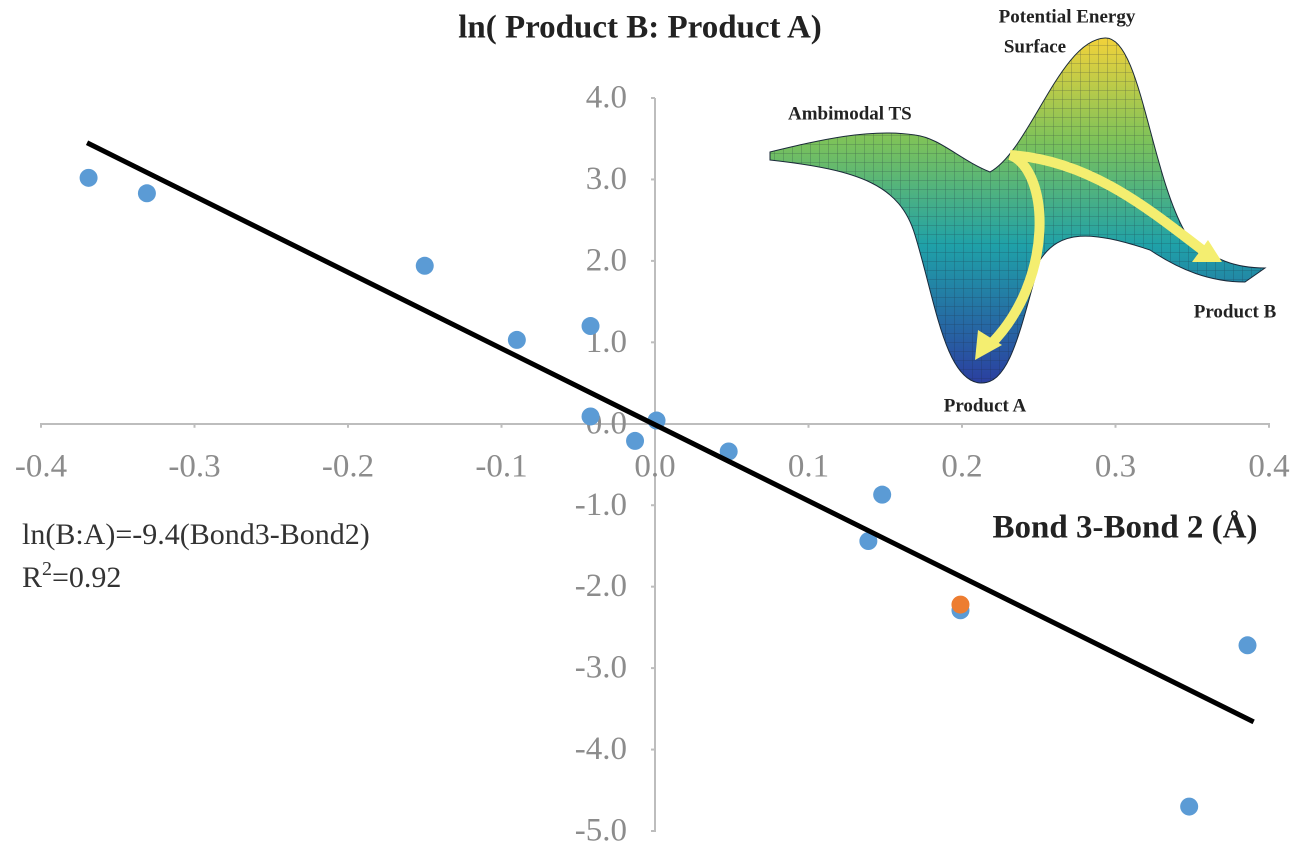 This screenshot has height=848, width=1294. I want to click on x-axis-title: Bond 3-Bond 2 (Å), so click(1125, 528).